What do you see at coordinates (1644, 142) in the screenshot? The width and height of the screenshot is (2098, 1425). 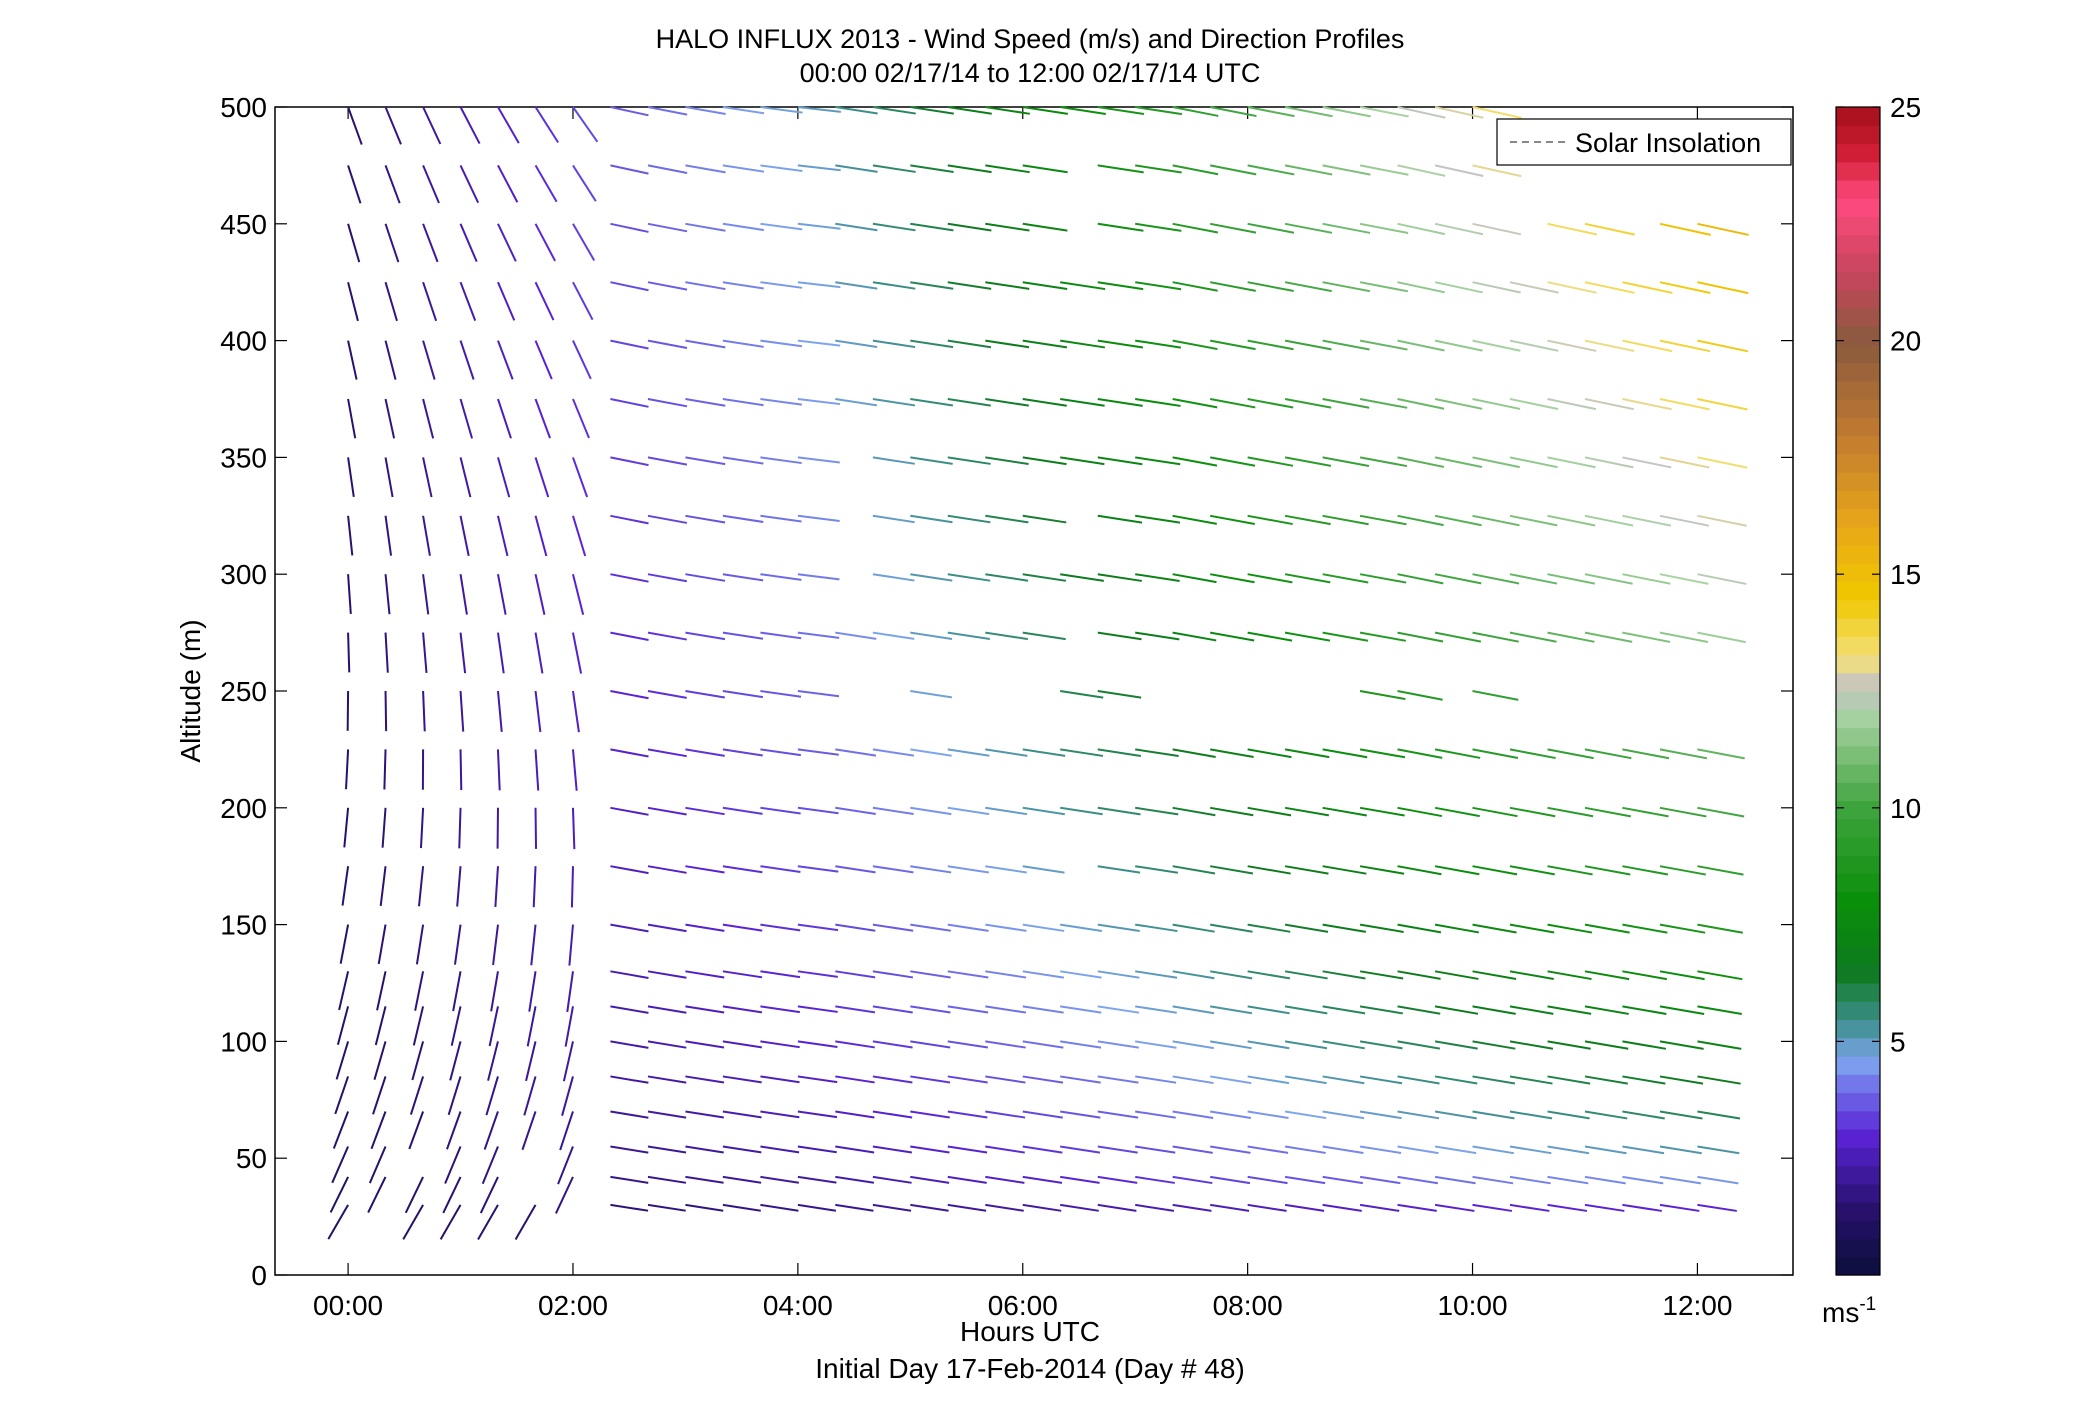 I see `legend: Solar Insolation` at bounding box center [1644, 142].